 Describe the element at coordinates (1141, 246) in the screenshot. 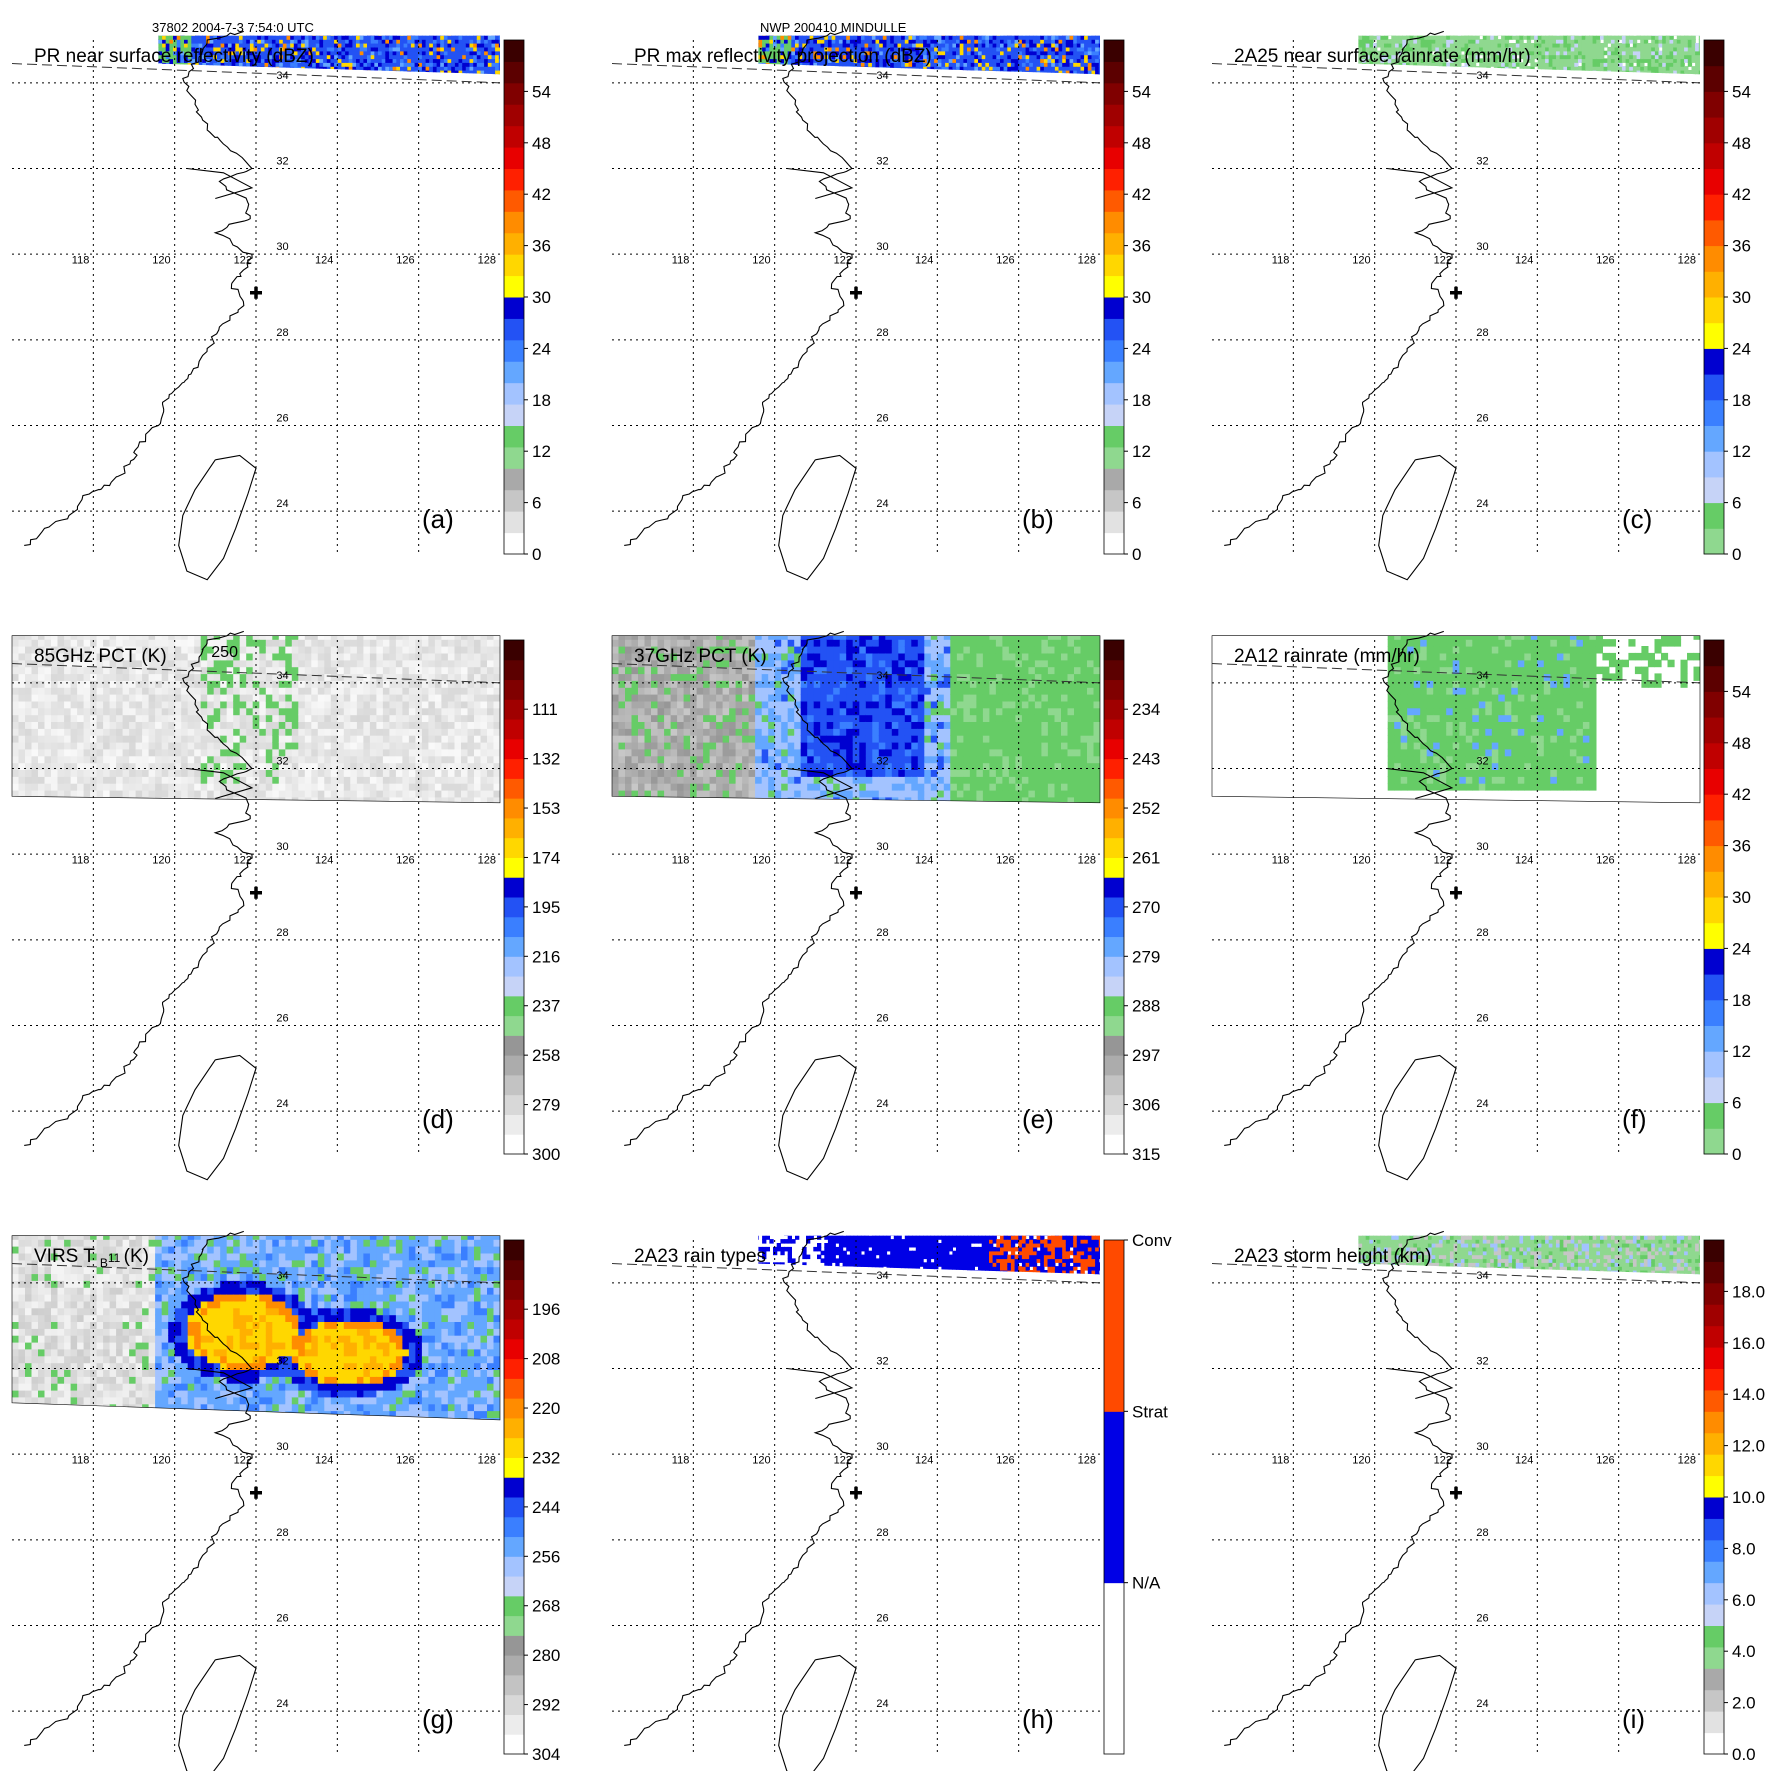

I see `colorbar-label: 36` at that location.